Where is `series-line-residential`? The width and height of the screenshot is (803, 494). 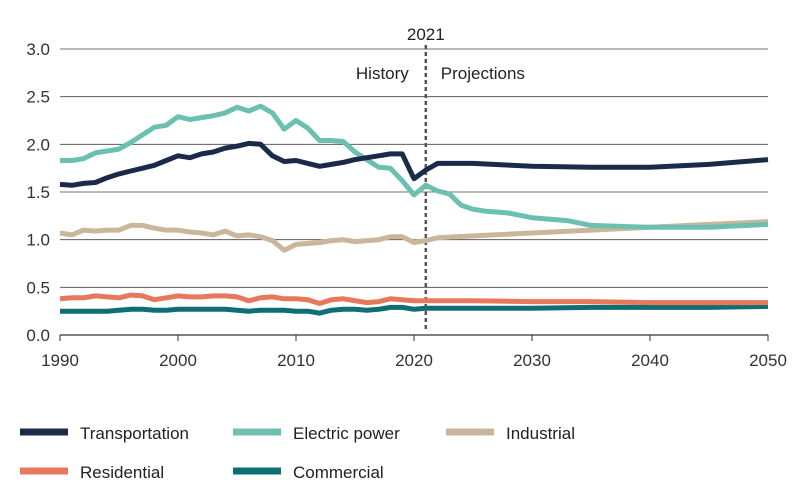
series-line-residential is located at coordinates (413, 299).